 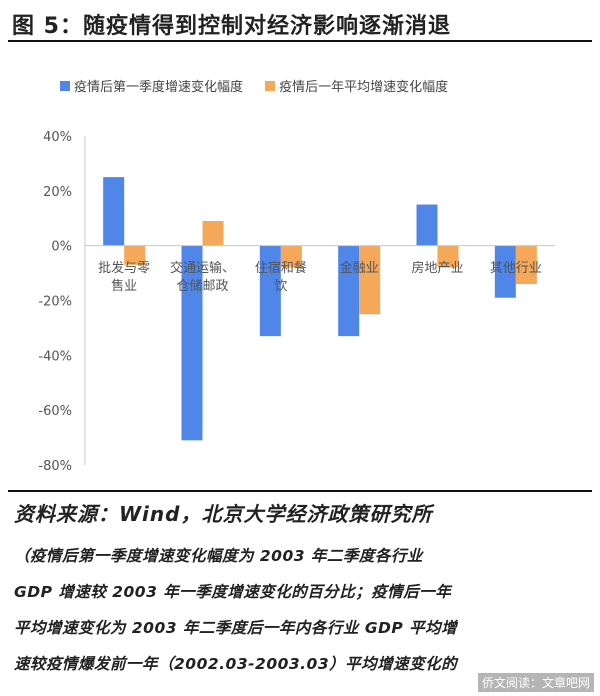 What do you see at coordinates (65, 85) in the screenshot?
I see `legend-swatch-series1` at bounding box center [65, 85].